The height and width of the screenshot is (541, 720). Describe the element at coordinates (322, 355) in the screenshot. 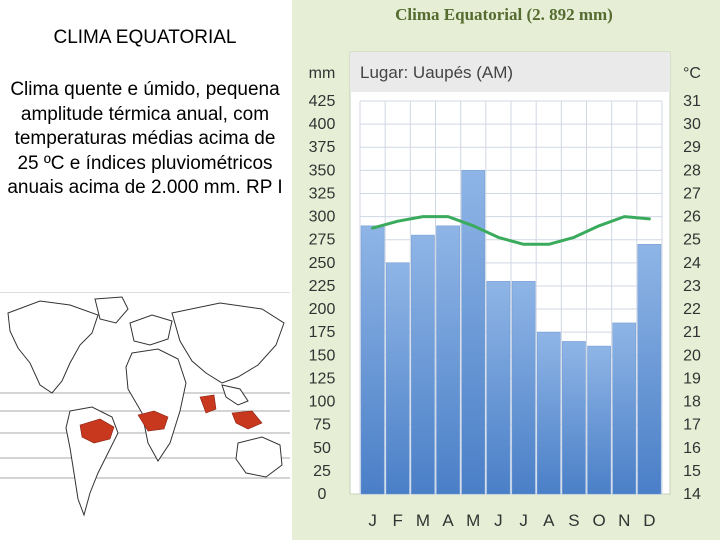

I see `y-tick-label: 150` at that location.